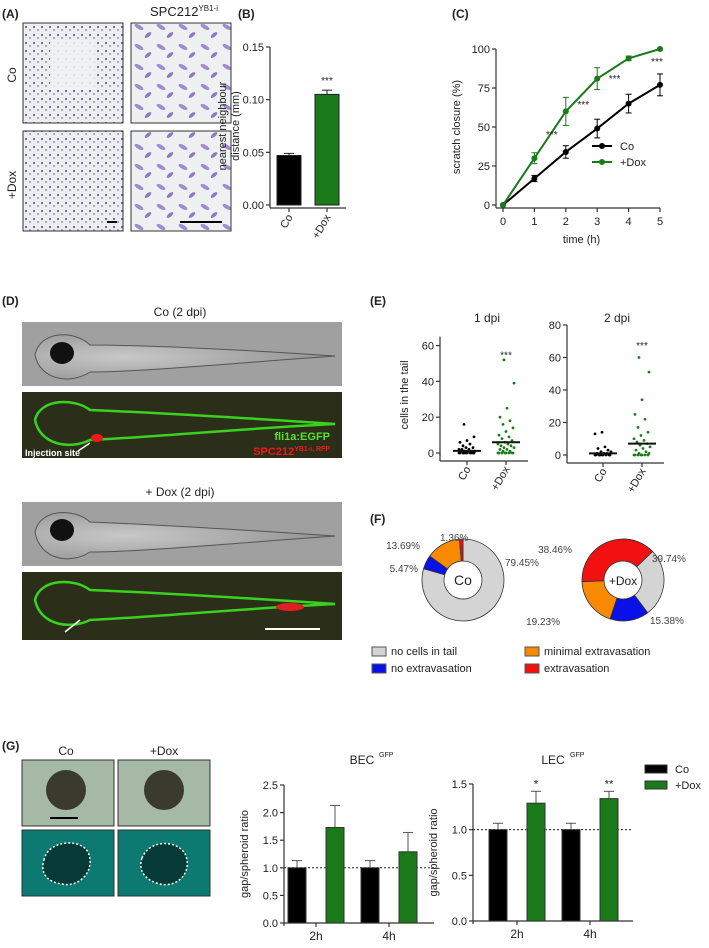 The height and width of the screenshot is (948, 709). Describe the element at coordinates (581, 240) in the screenshot. I see `chart-c-x-label: time (h)` at that location.